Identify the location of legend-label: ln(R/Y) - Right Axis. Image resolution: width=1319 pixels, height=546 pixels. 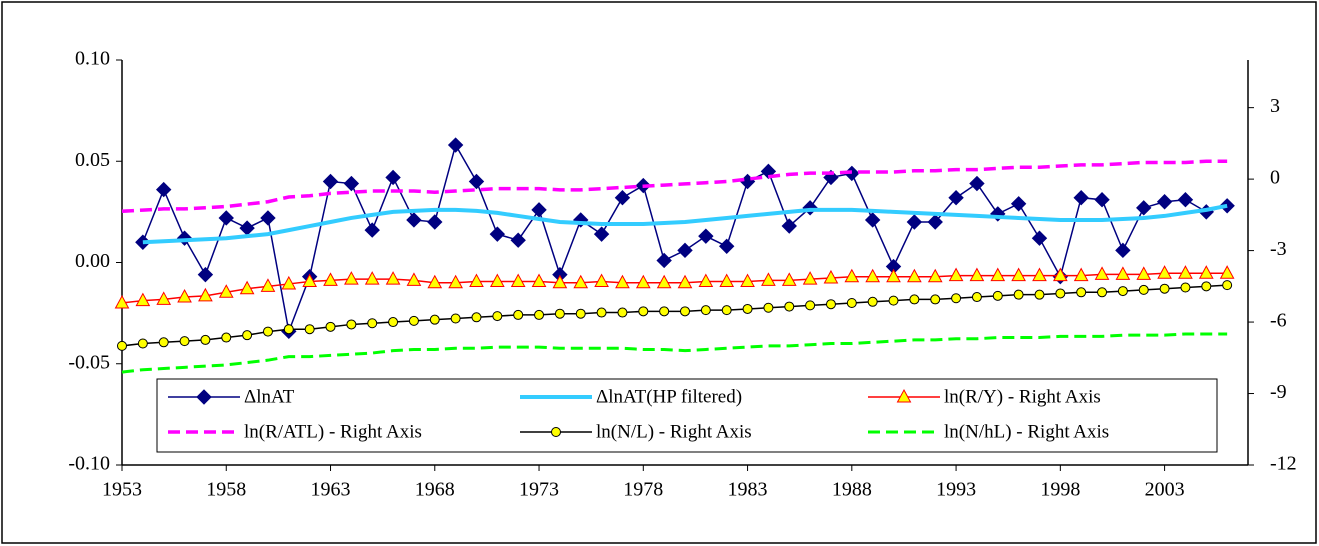
(1022, 396).